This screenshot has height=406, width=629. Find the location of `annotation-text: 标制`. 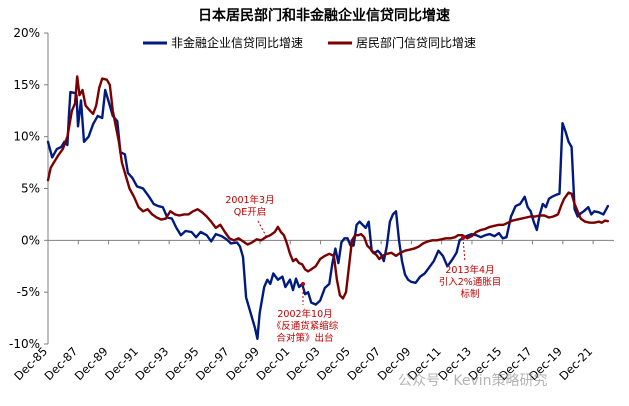

annotation-text: 标制 is located at coordinates (469, 294).